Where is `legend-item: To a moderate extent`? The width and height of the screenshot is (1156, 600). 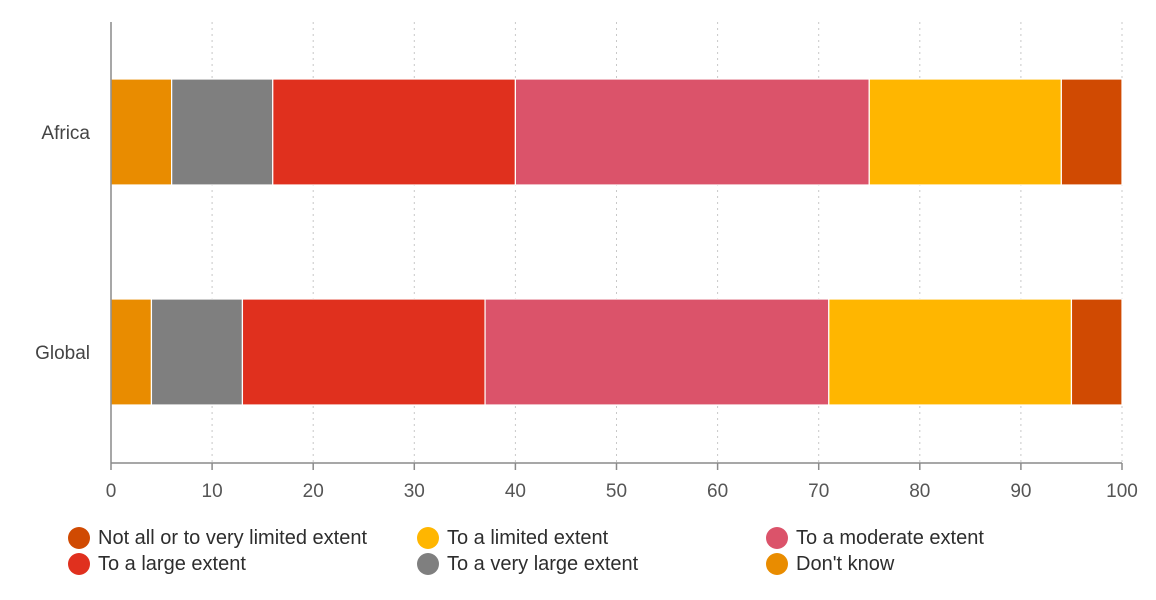 legend-item: To a moderate extent is located at coordinates (936, 538).